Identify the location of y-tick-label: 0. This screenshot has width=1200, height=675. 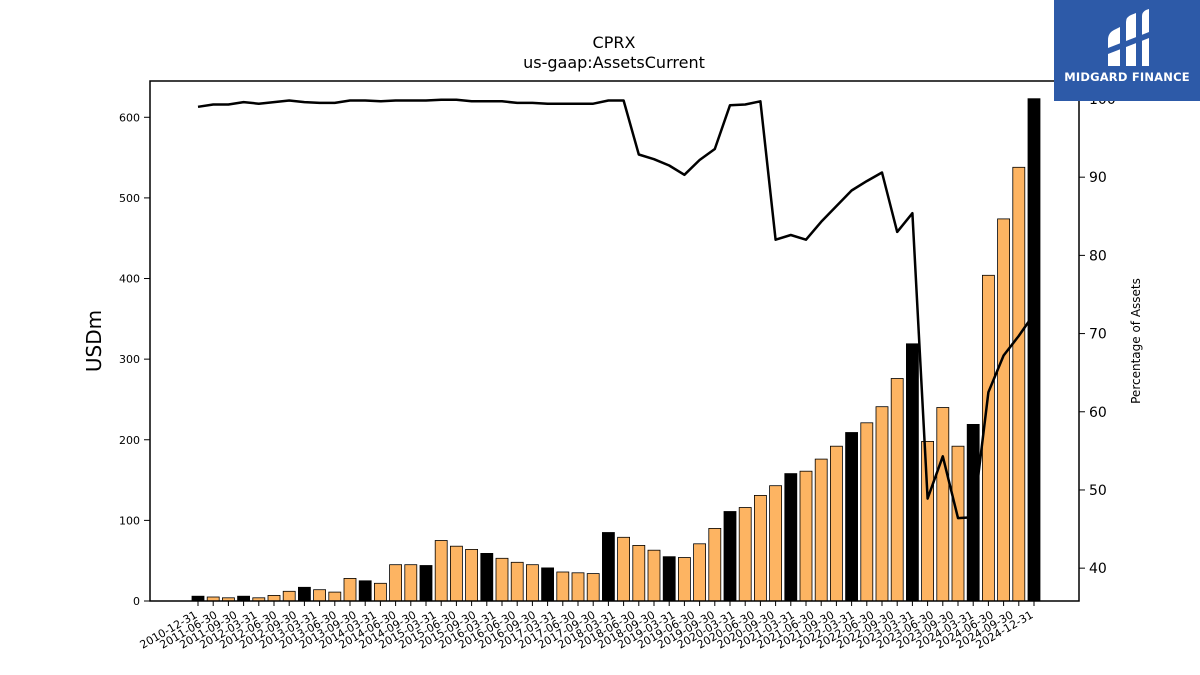
(136, 601).